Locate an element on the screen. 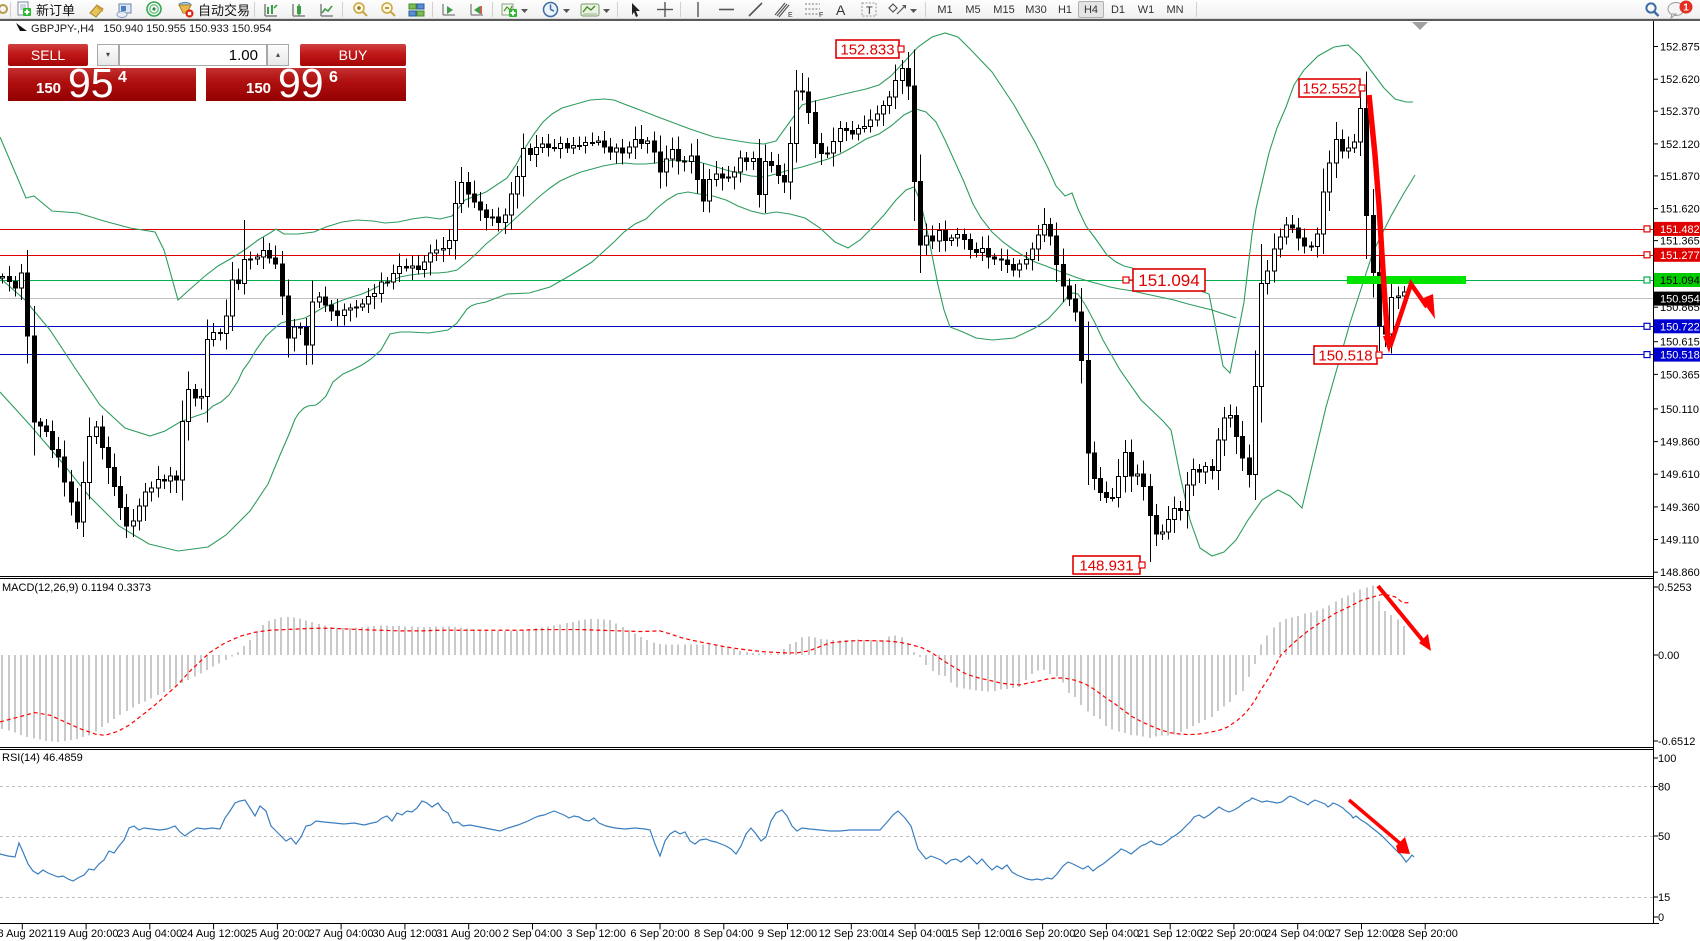  svg-text: 24 Aug 12:00 is located at coordinates (213, 934).